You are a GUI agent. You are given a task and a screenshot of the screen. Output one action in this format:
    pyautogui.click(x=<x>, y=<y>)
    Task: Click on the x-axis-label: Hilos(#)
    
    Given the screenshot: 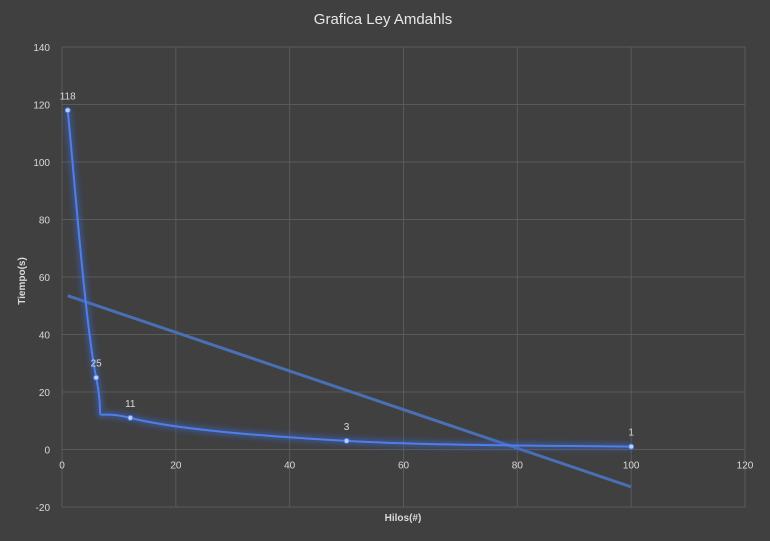 What is the action you would take?
    pyautogui.click(x=403, y=518)
    